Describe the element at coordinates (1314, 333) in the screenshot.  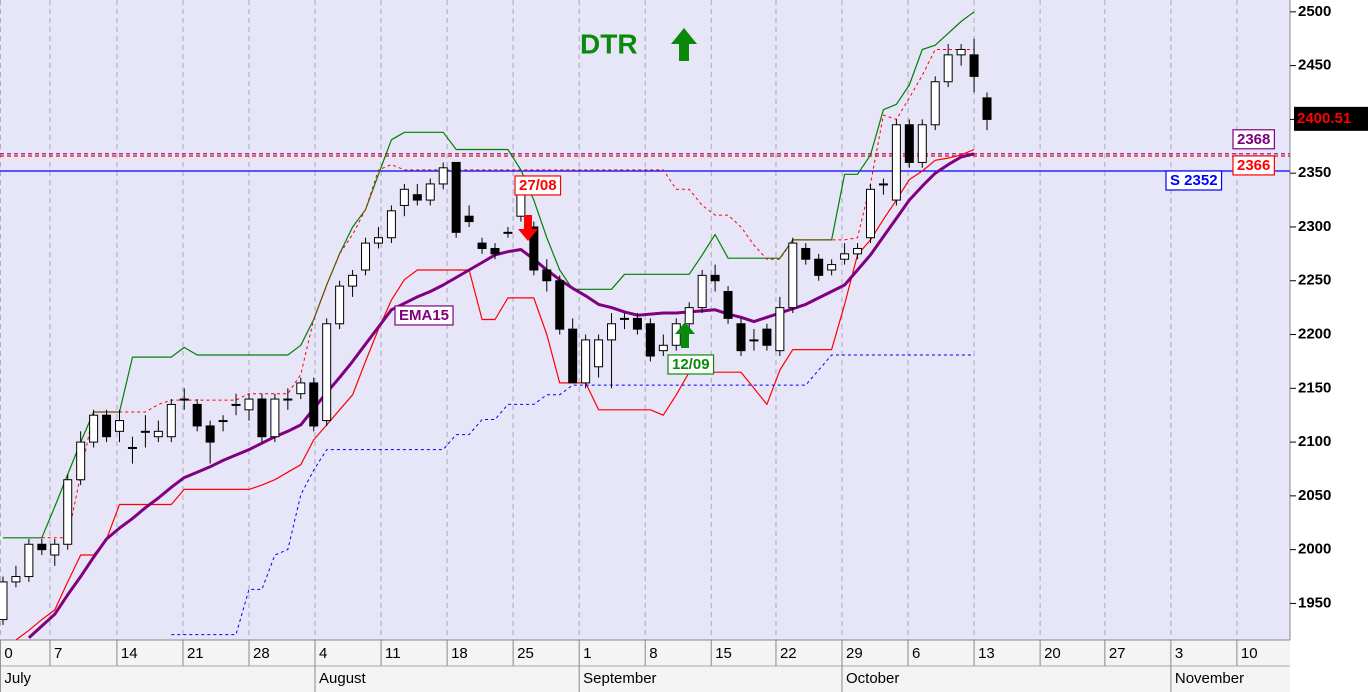
I see `y-tick-label: 2200` at that location.